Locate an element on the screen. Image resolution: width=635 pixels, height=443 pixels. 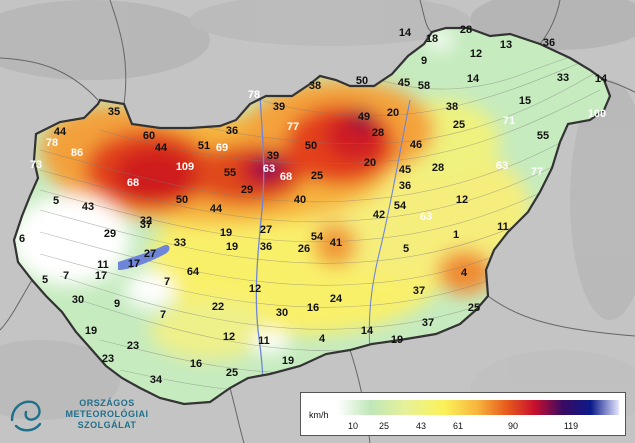
station-value-label: 6 is located at coordinates (22, 239).